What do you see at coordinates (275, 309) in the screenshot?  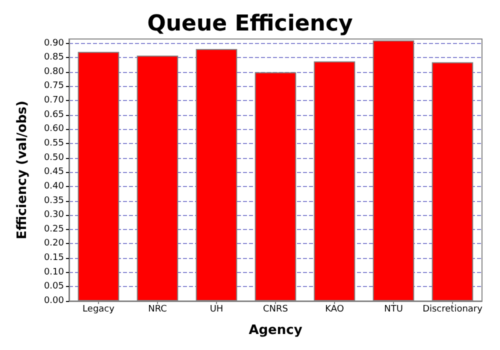 I see `x-tick-label: CNRS` at bounding box center [275, 309].